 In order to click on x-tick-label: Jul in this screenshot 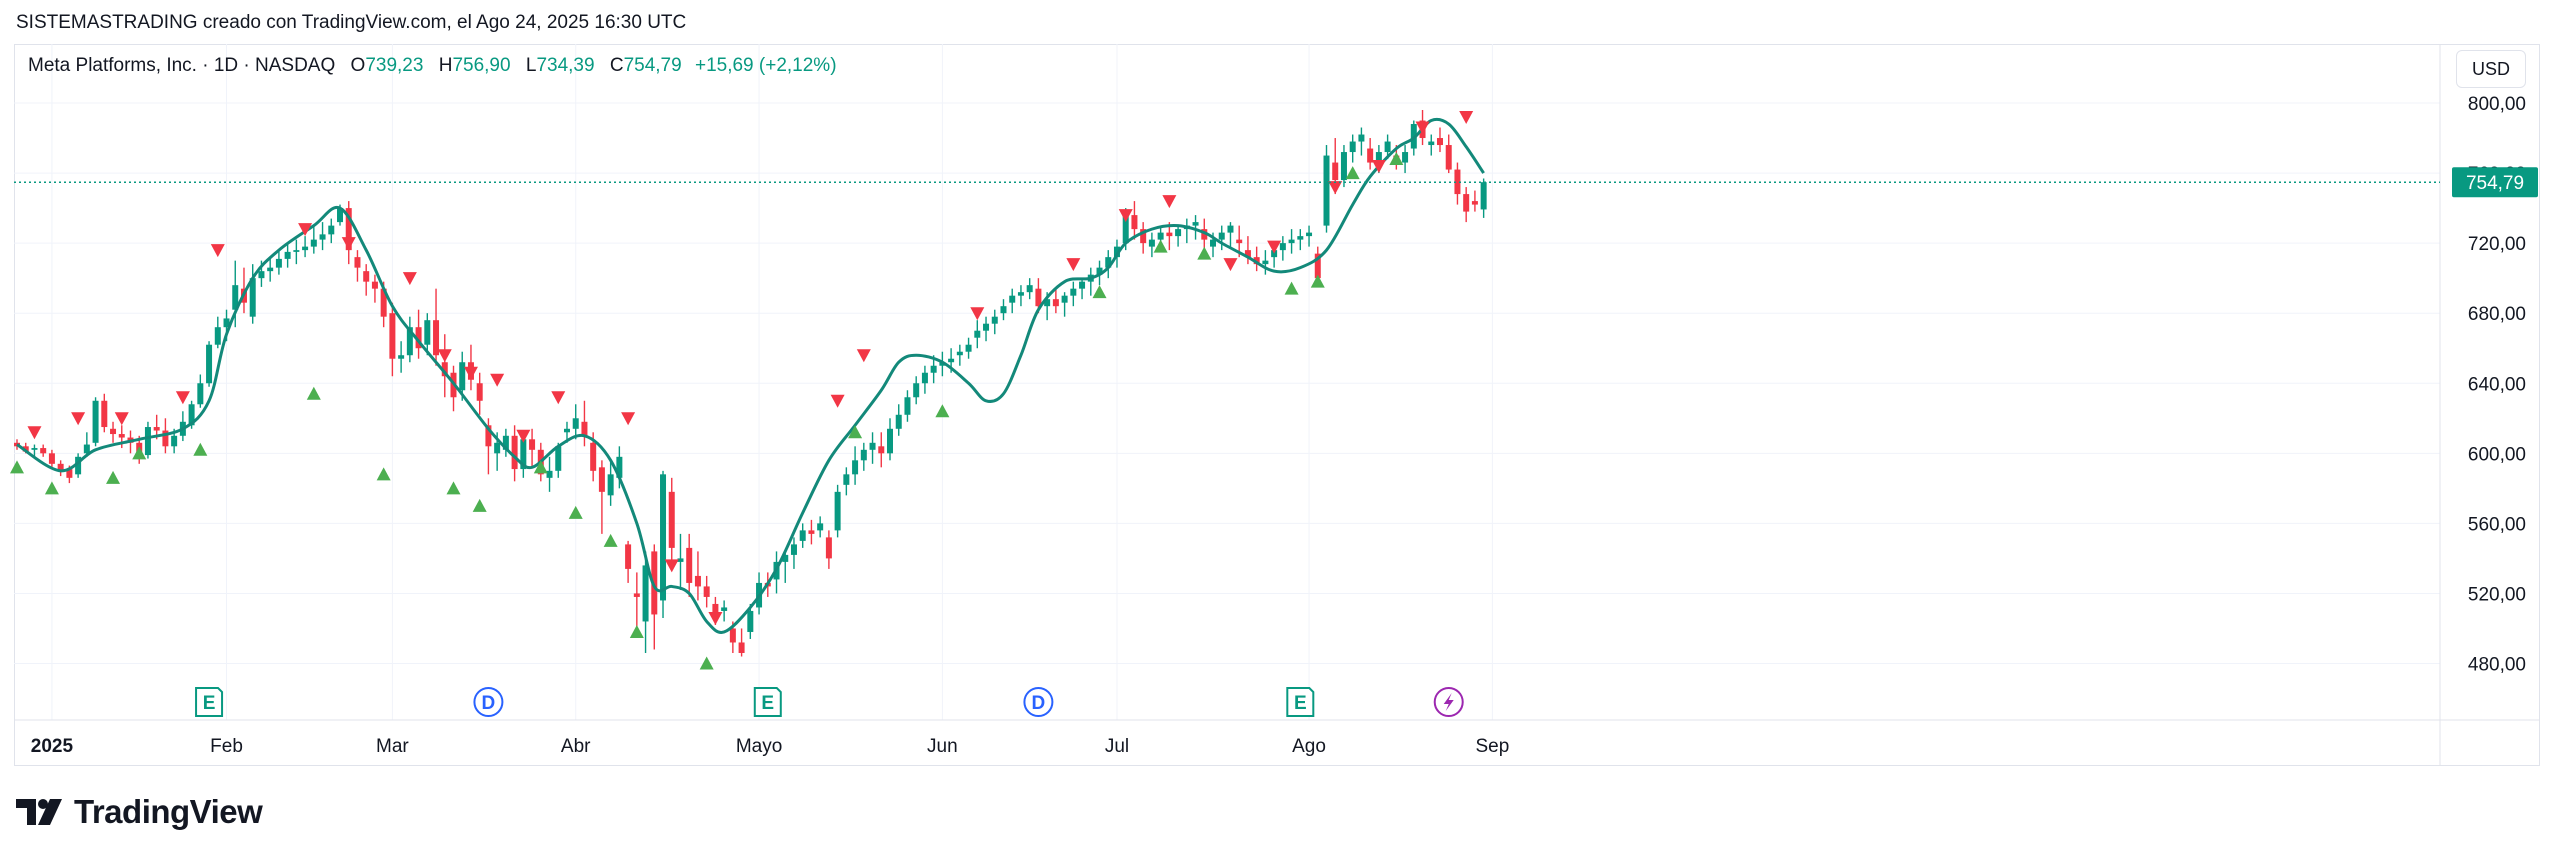, I will do `click(1117, 746)`.